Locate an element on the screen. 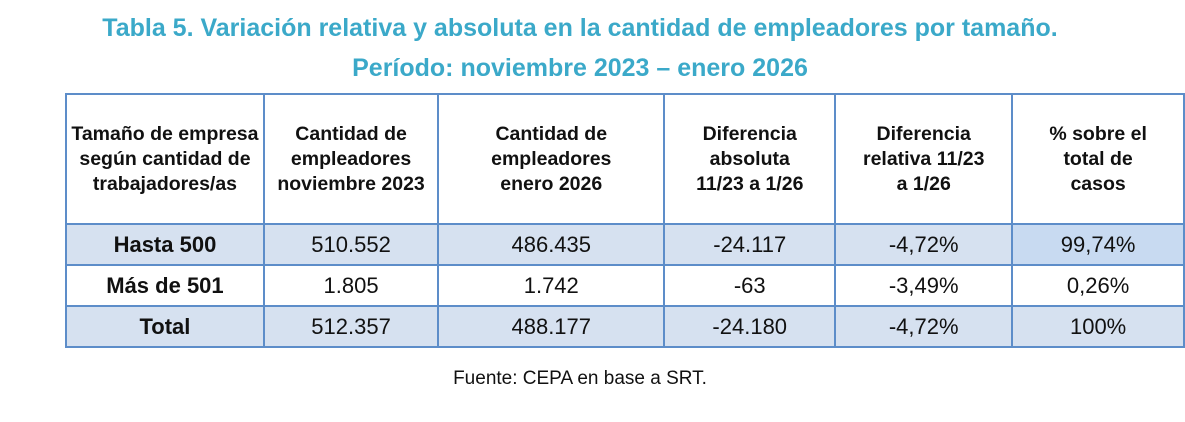  table-subtitle: Período: noviembre 2023 – enero 2026 is located at coordinates (580, 68).